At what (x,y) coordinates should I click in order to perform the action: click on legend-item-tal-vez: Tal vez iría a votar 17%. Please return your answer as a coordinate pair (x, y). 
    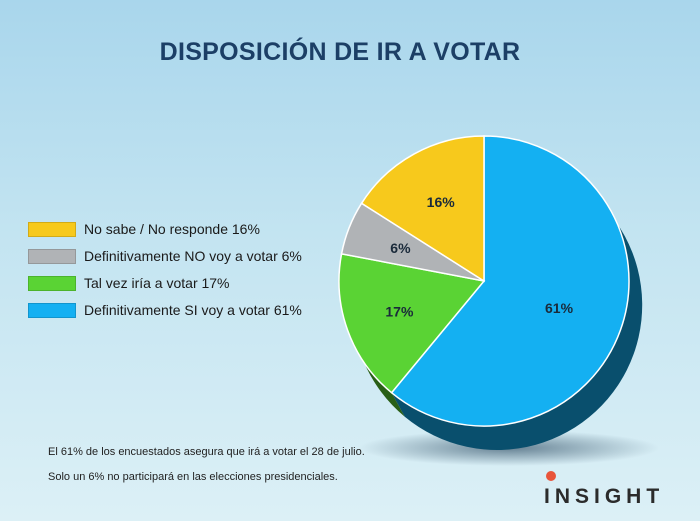
    Looking at the image, I should click on (165, 283).